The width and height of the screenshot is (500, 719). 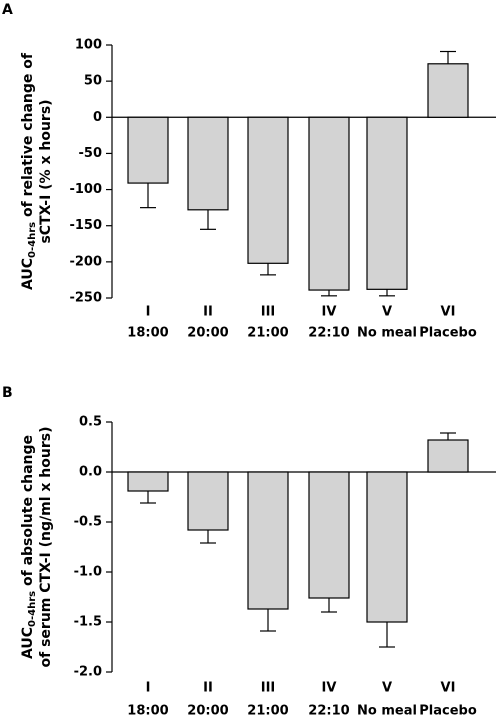 What do you see at coordinates (46, 547) in the screenshot?
I see `y-axis-label-line2: of serum CTX-I (ng/ml x hours)` at bounding box center [46, 547].